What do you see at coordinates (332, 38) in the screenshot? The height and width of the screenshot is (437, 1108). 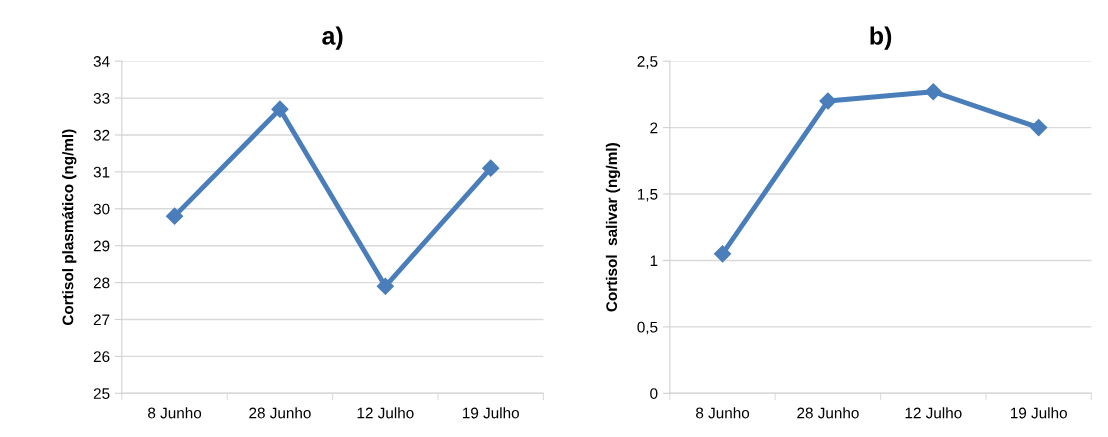 I see `chart-title: a)` at bounding box center [332, 38].